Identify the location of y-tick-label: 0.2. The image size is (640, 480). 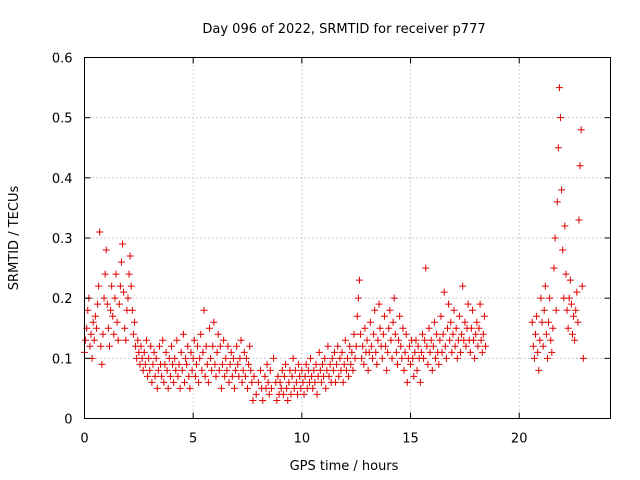
(62, 299).